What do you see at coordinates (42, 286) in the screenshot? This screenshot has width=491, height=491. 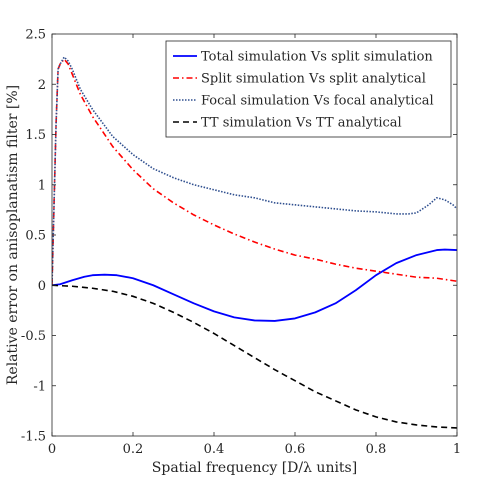 I see `y-tick-label: 0` at bounding box center [42, 286].